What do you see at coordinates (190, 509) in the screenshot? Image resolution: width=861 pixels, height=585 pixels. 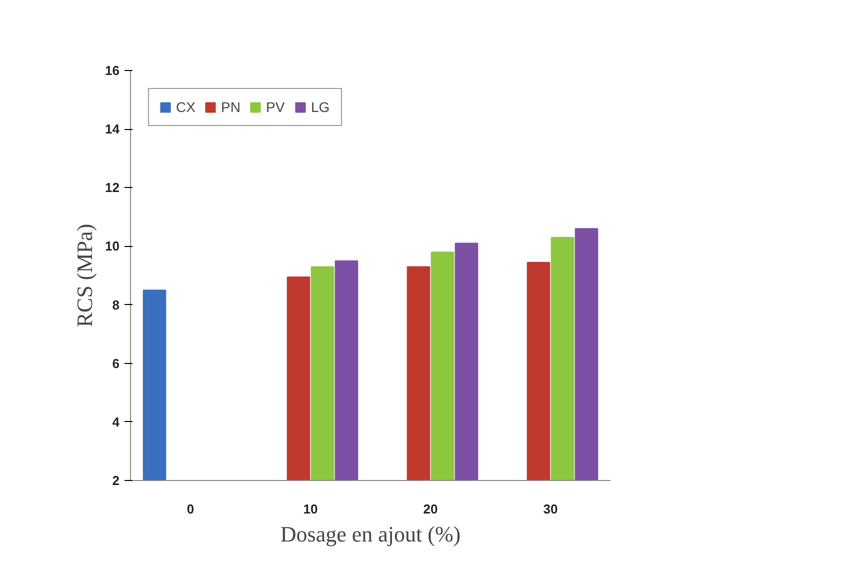 I see `x-tick-label: 0` at bounding box center [190, 509].